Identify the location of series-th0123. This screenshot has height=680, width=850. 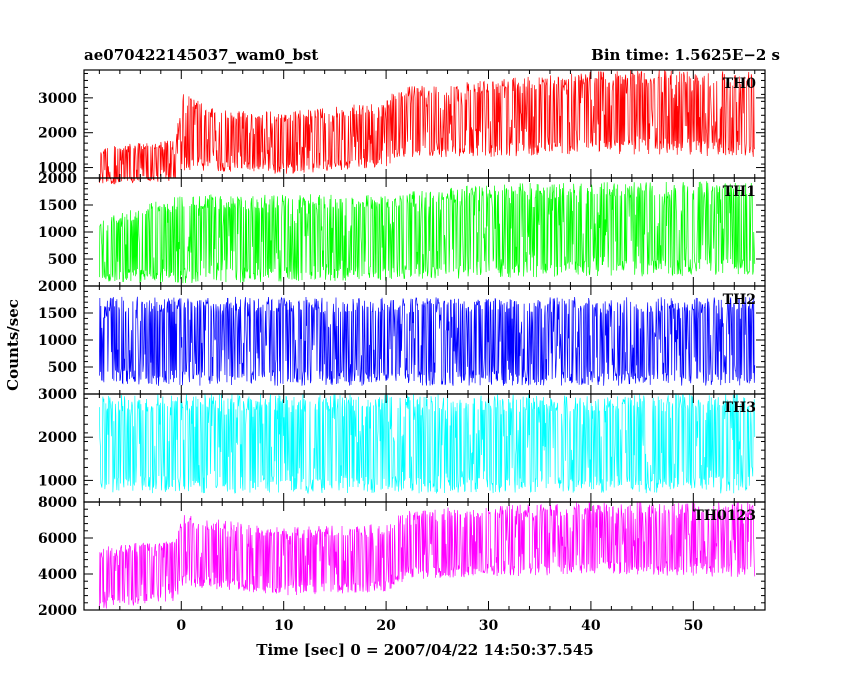
(427, 555).